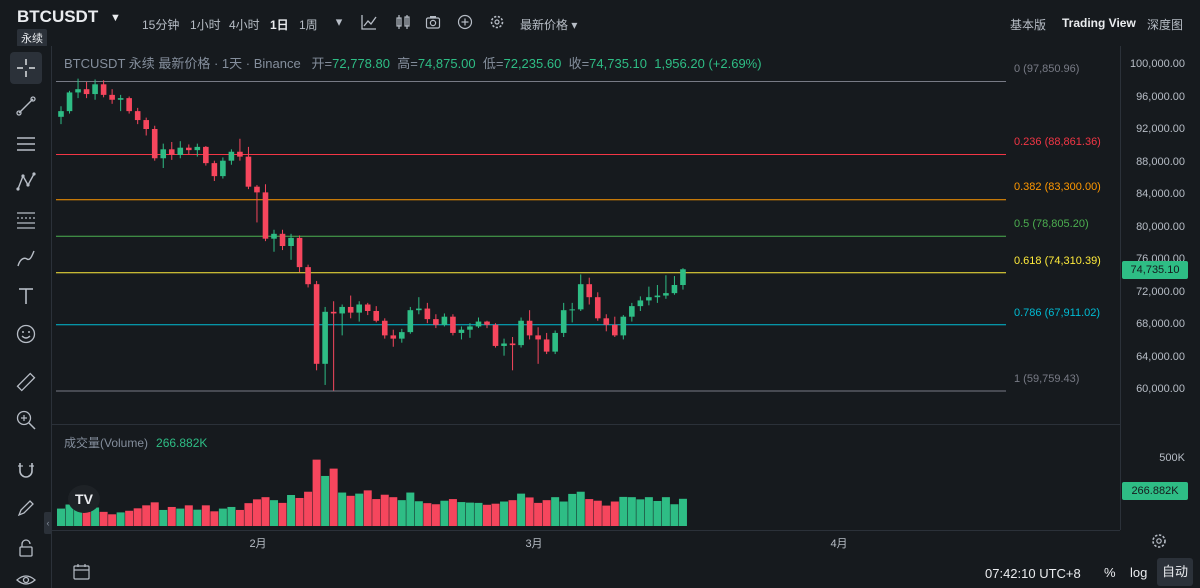 This screenshot has height=588, width=1200. Describe the element at coordinates (161, 25) in the screenshot. I see `timeframe-15m: 15分钟` at that location.